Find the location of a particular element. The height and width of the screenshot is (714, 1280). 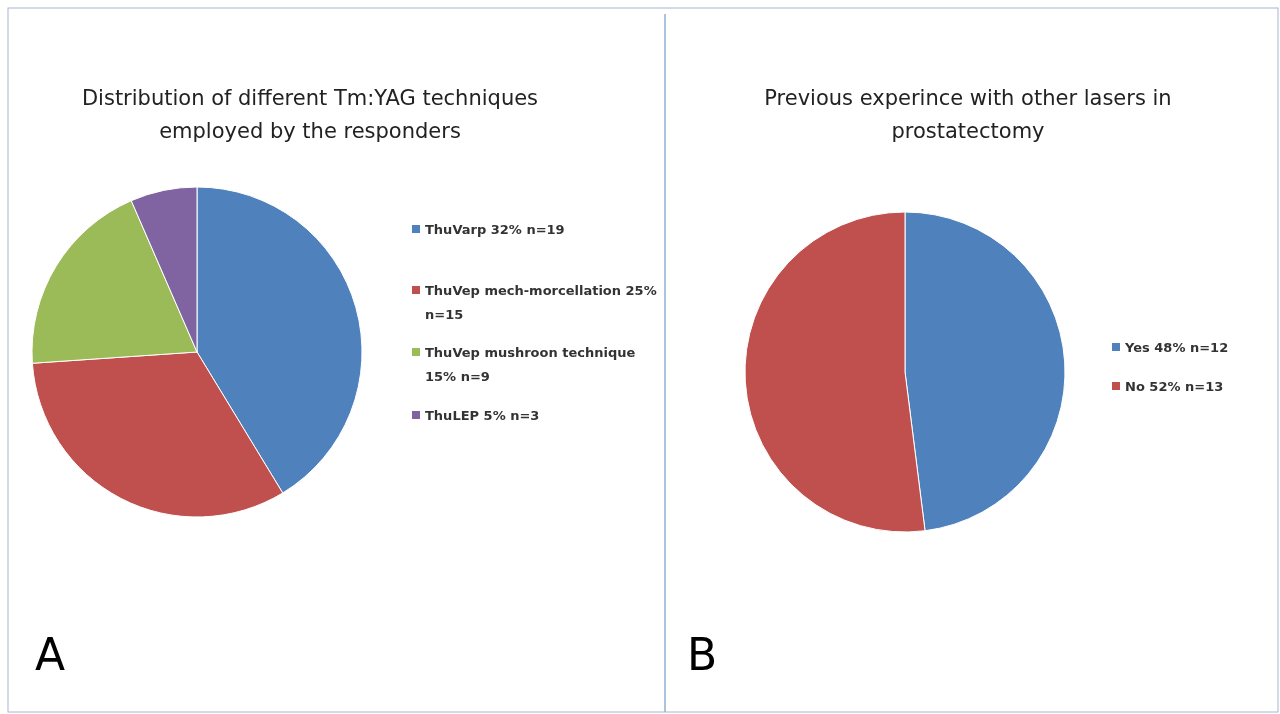

legend-label: ThuVep mushroon technique 15% n=9 is located at coordinates (530, 364).